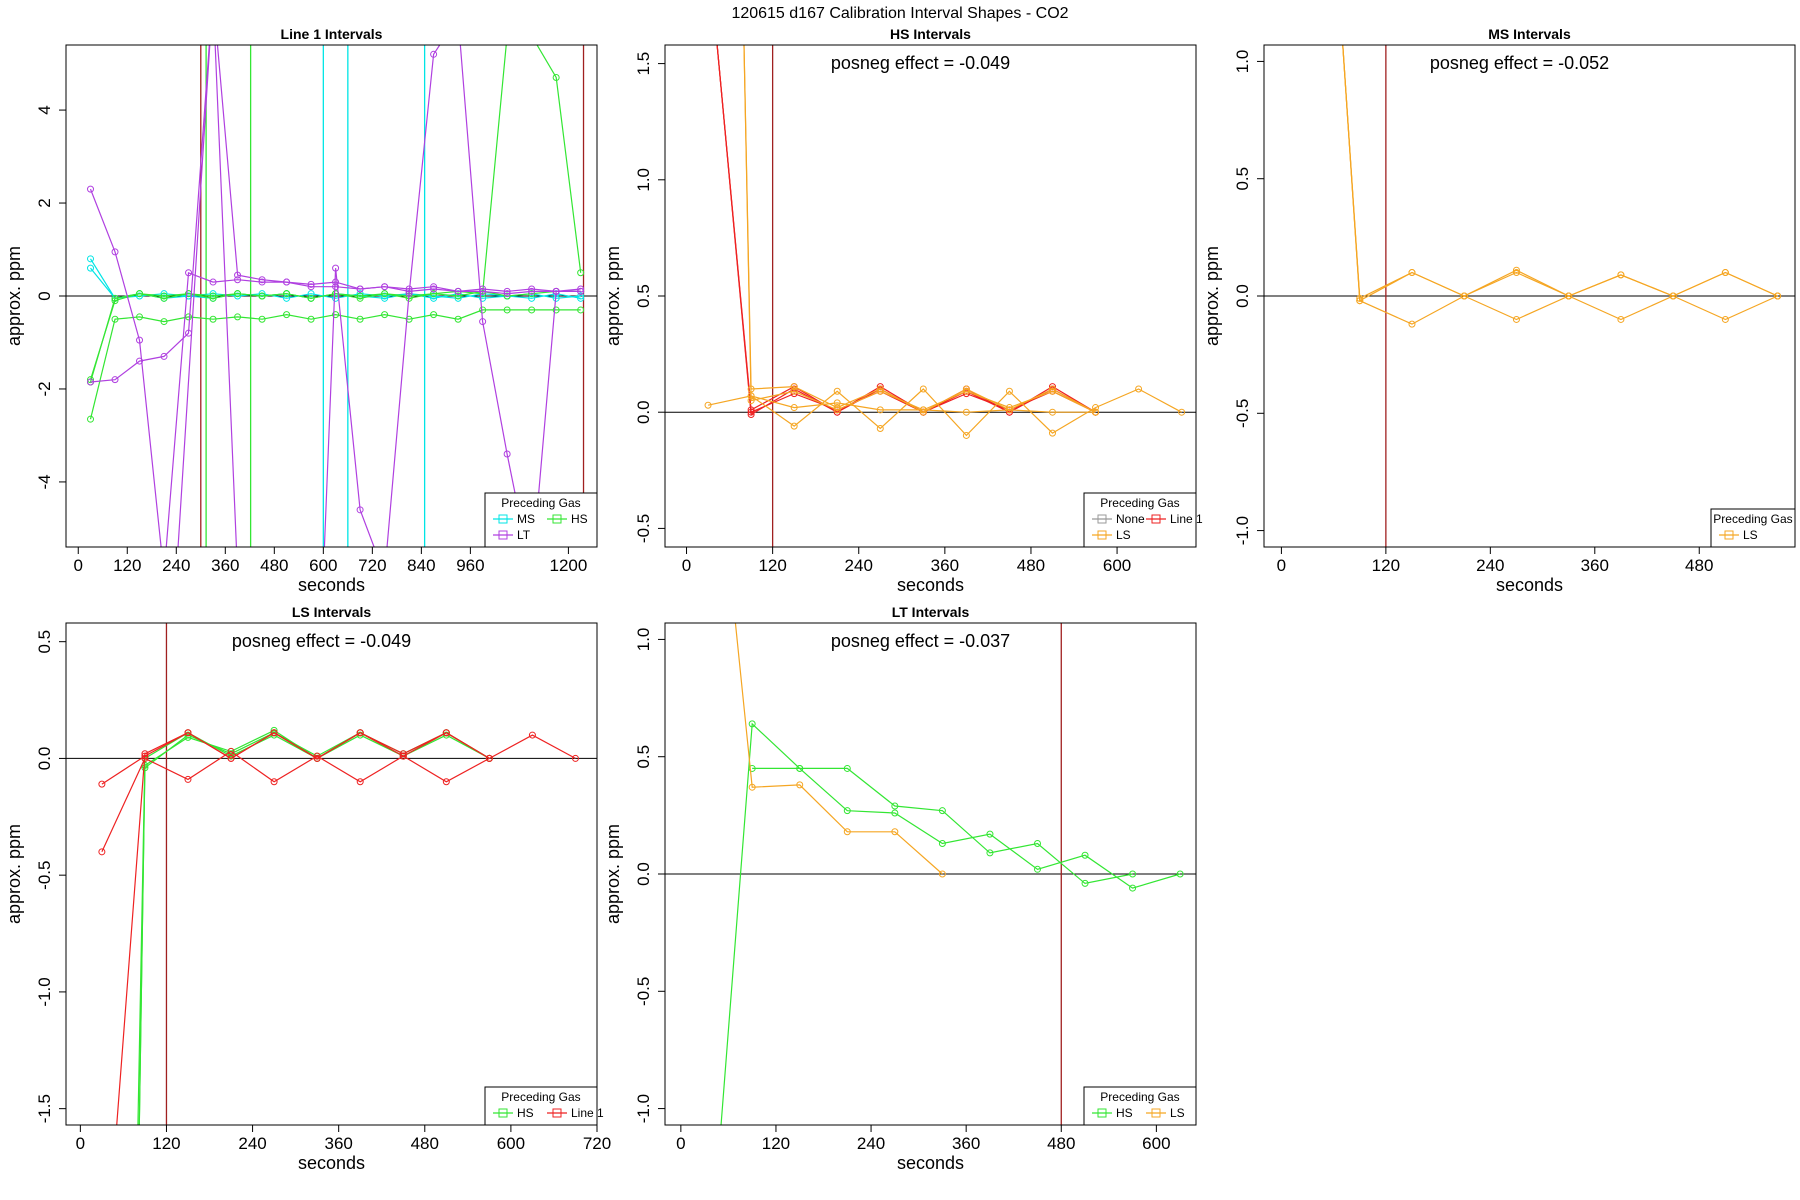  What do you see at coordinates (1177, 1113) in the screenshot?
I see `legend-label: LS` at bounding box center [1177, 1113].